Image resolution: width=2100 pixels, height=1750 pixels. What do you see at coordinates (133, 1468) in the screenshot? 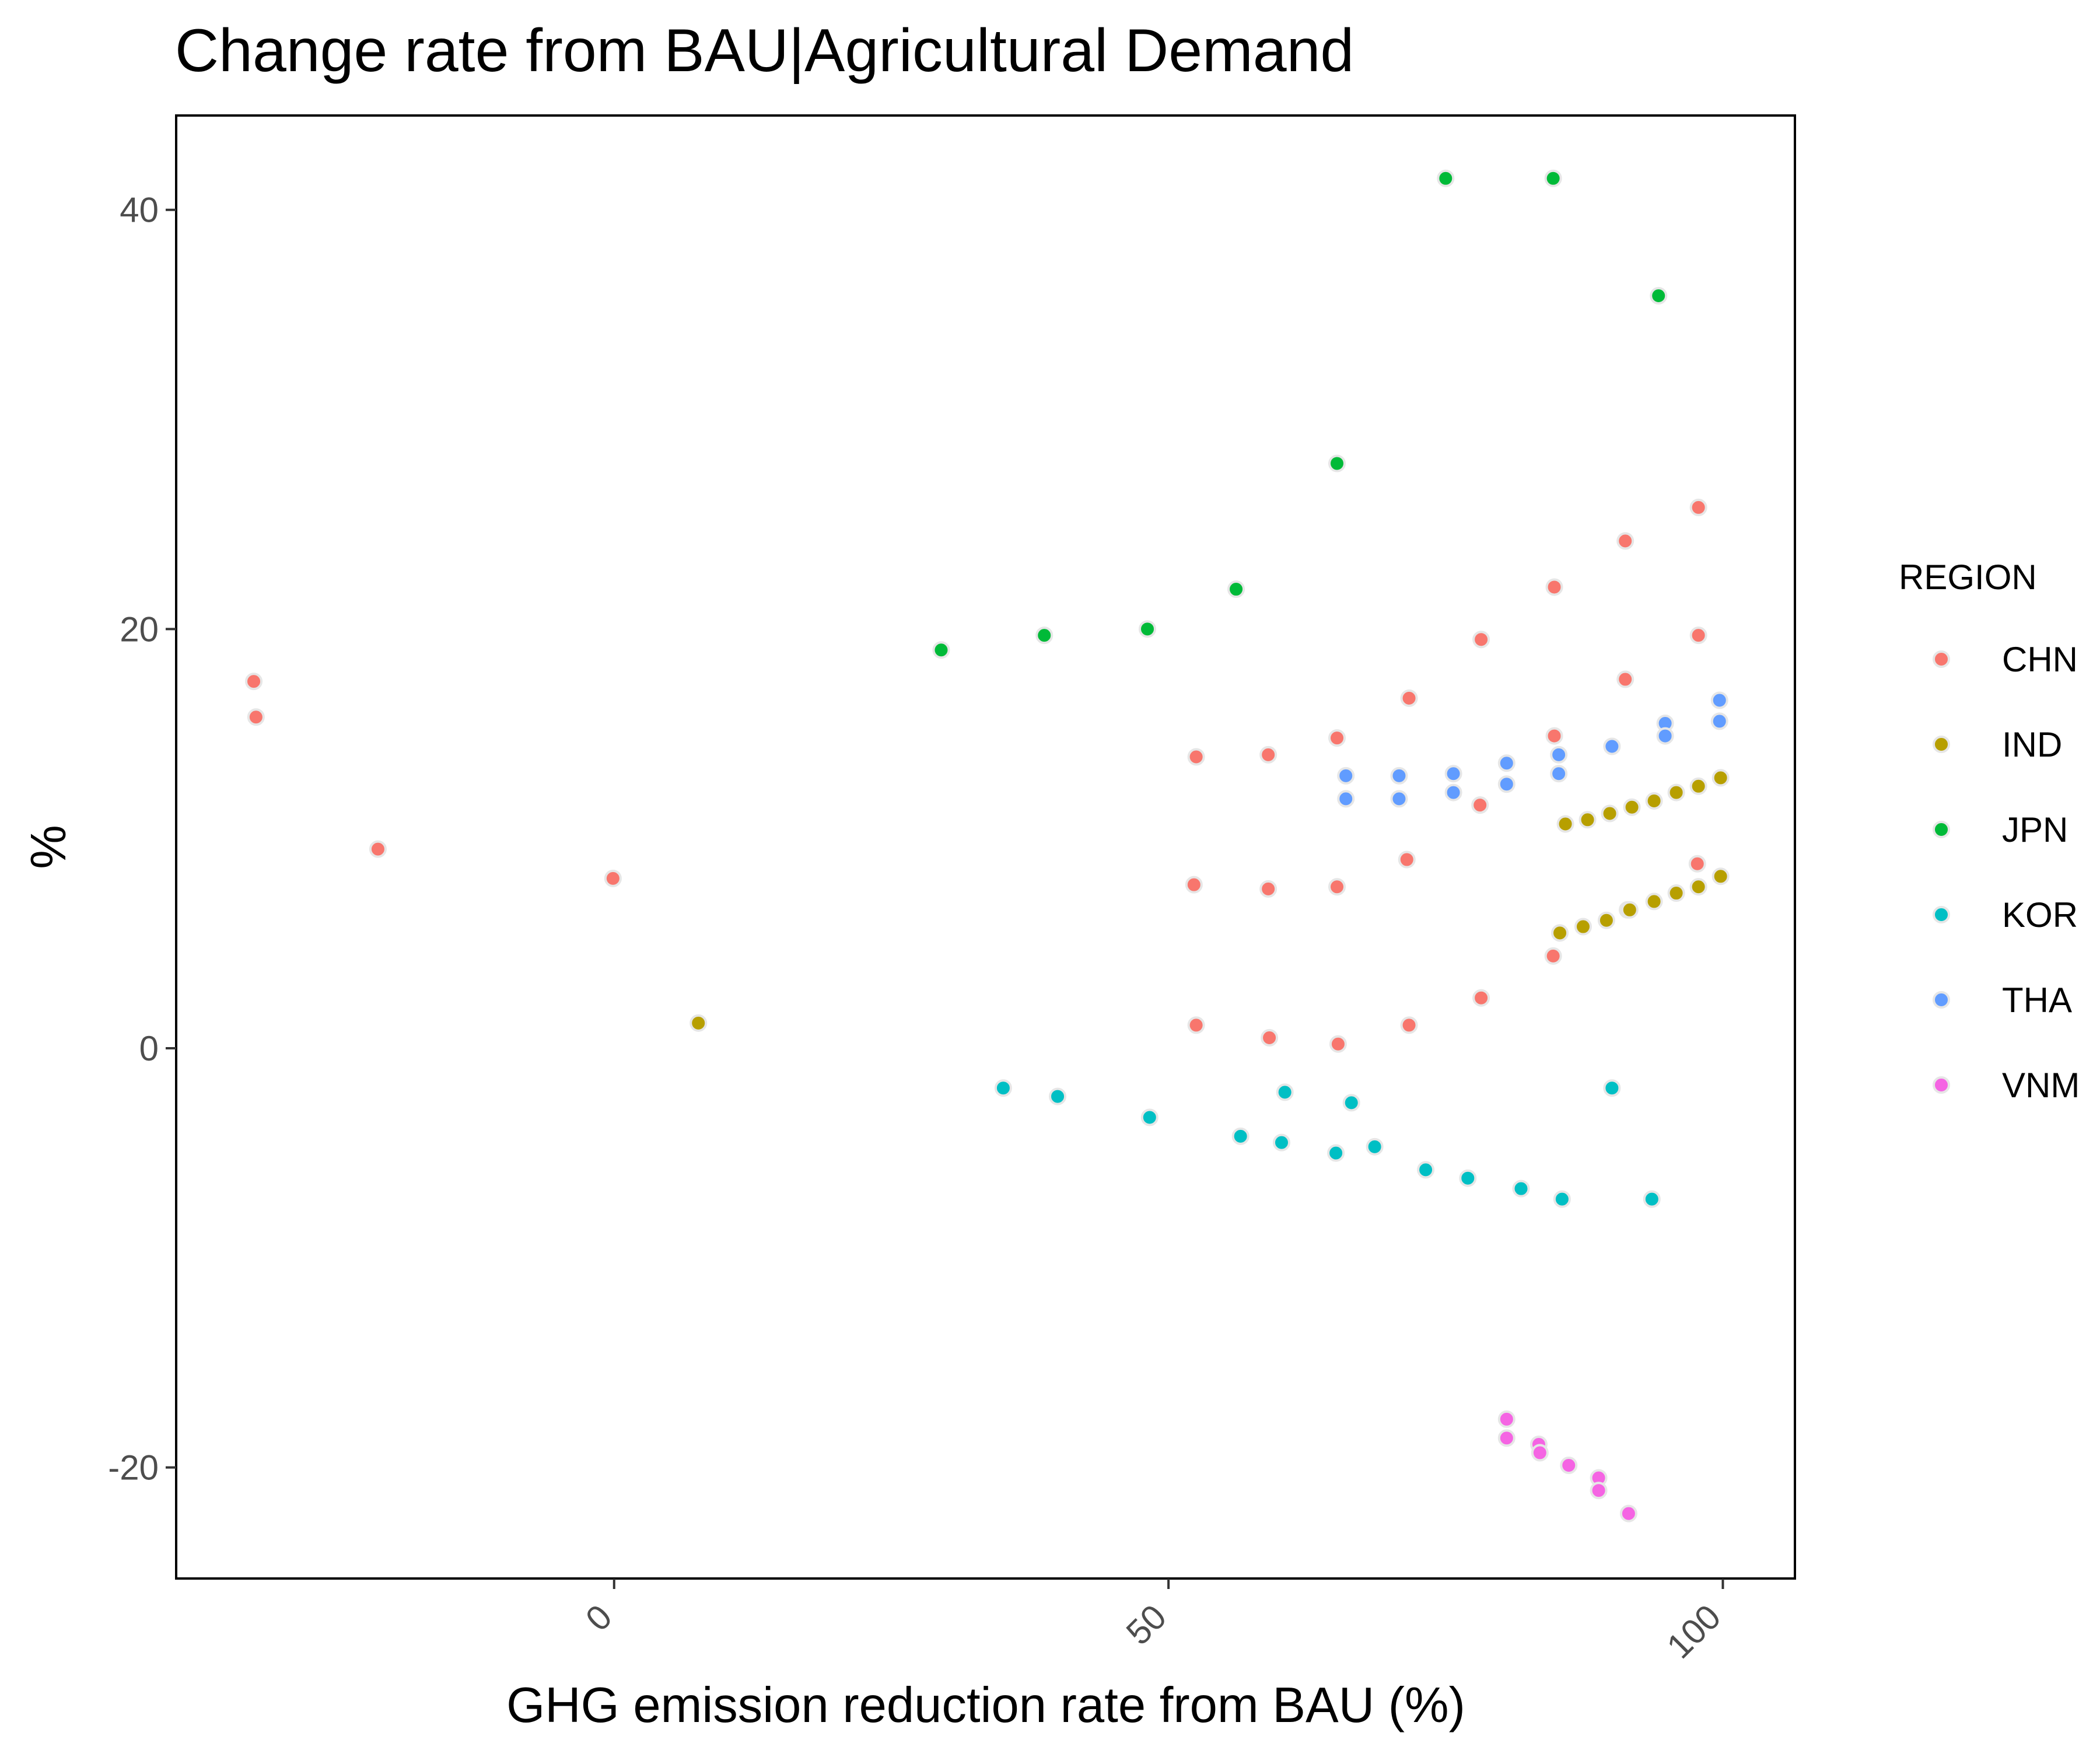
I see `y-tick-label: -20` at bounding box center [133, 1468].